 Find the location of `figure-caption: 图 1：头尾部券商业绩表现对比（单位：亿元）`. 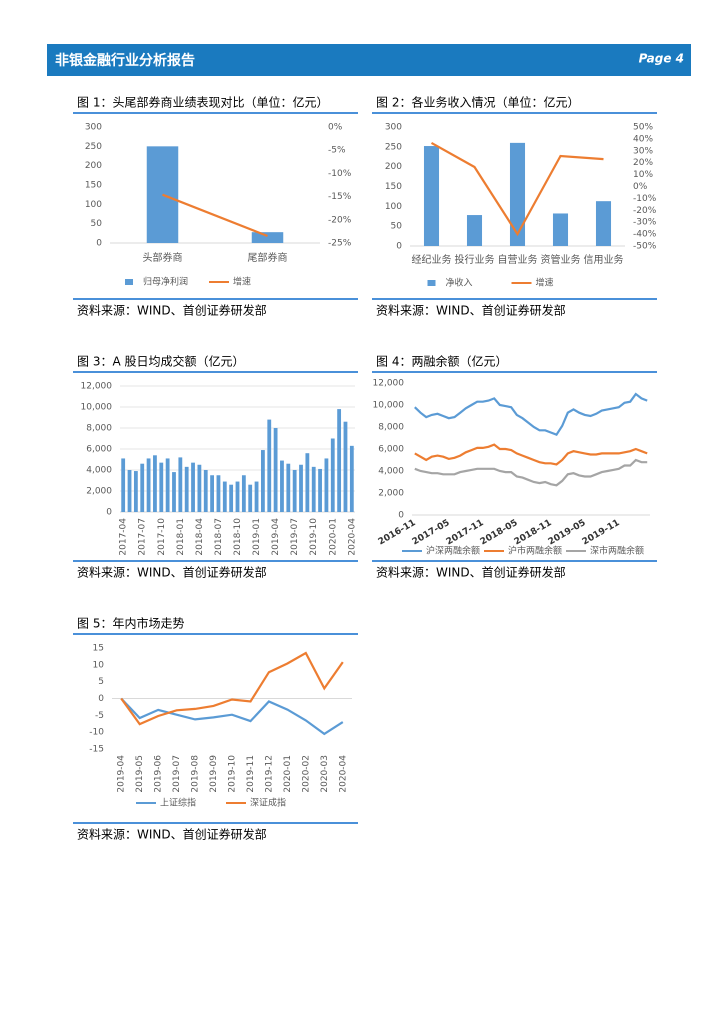

figure-caption: 图 1：头尾部券商业绩表现对比（单位：亿元） is located at coordinates (202, 102).